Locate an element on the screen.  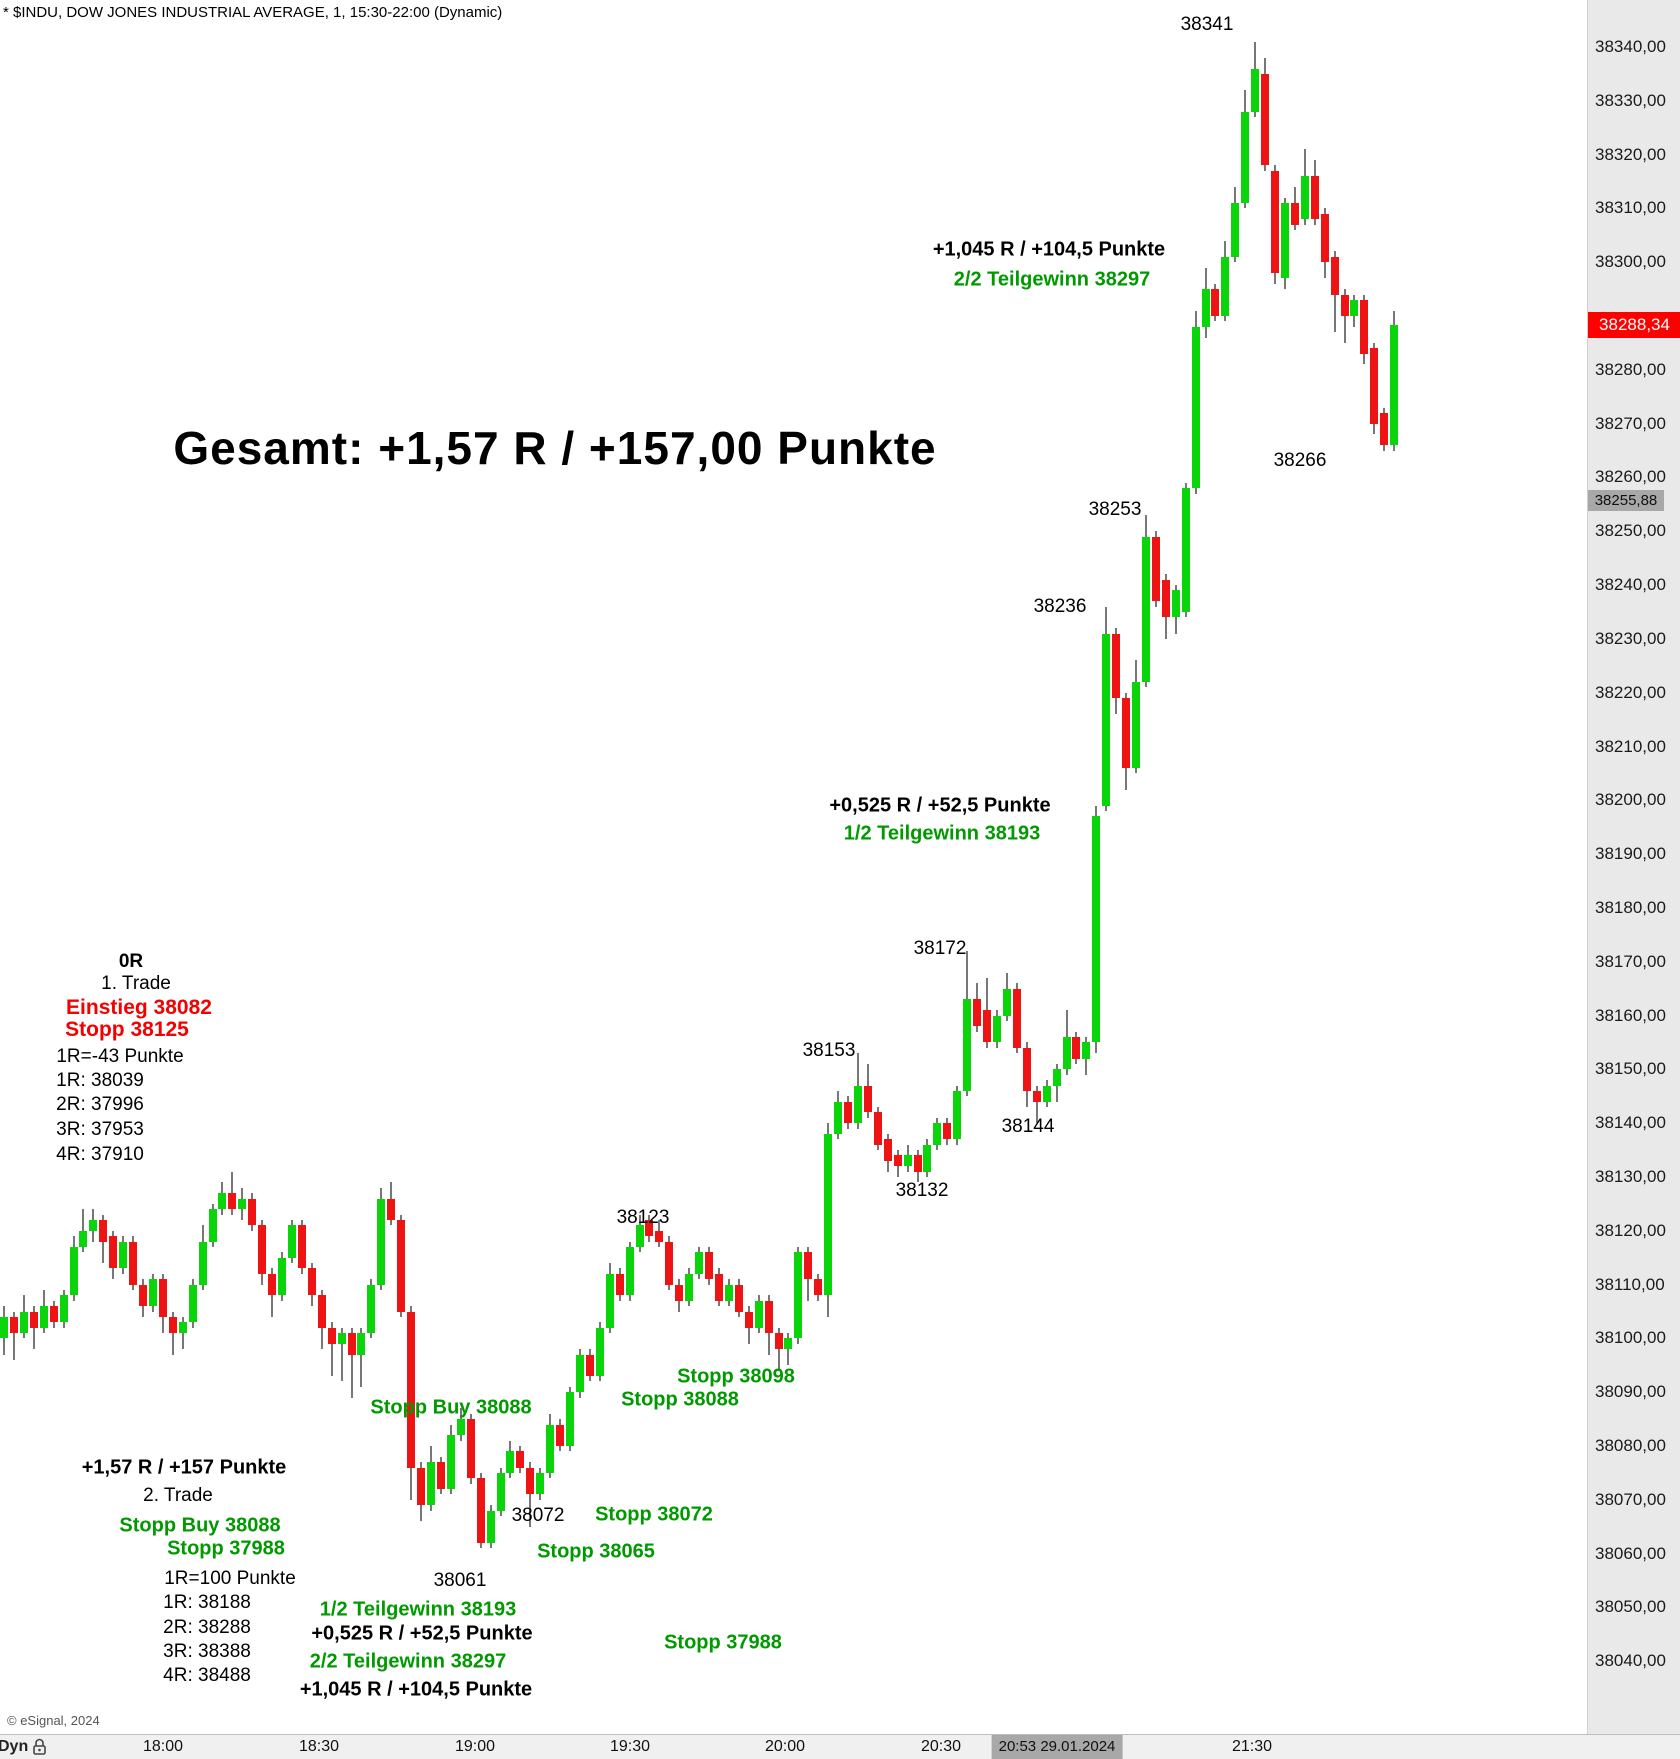
price-tick-label: 38090,00 is located at coordinates (1630, 1392).